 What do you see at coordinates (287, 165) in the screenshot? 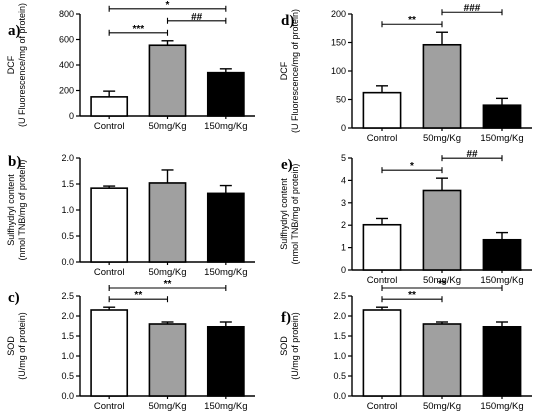
I see `panel-label-e: e)` at bounding box center [287, 165].